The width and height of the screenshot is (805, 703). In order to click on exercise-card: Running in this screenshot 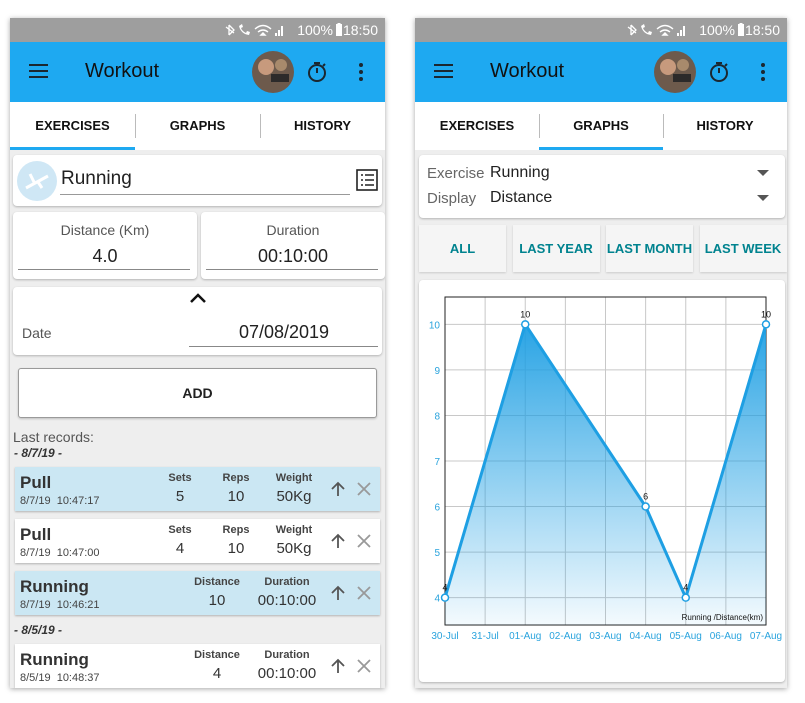, I will do `click(197, 180)`.